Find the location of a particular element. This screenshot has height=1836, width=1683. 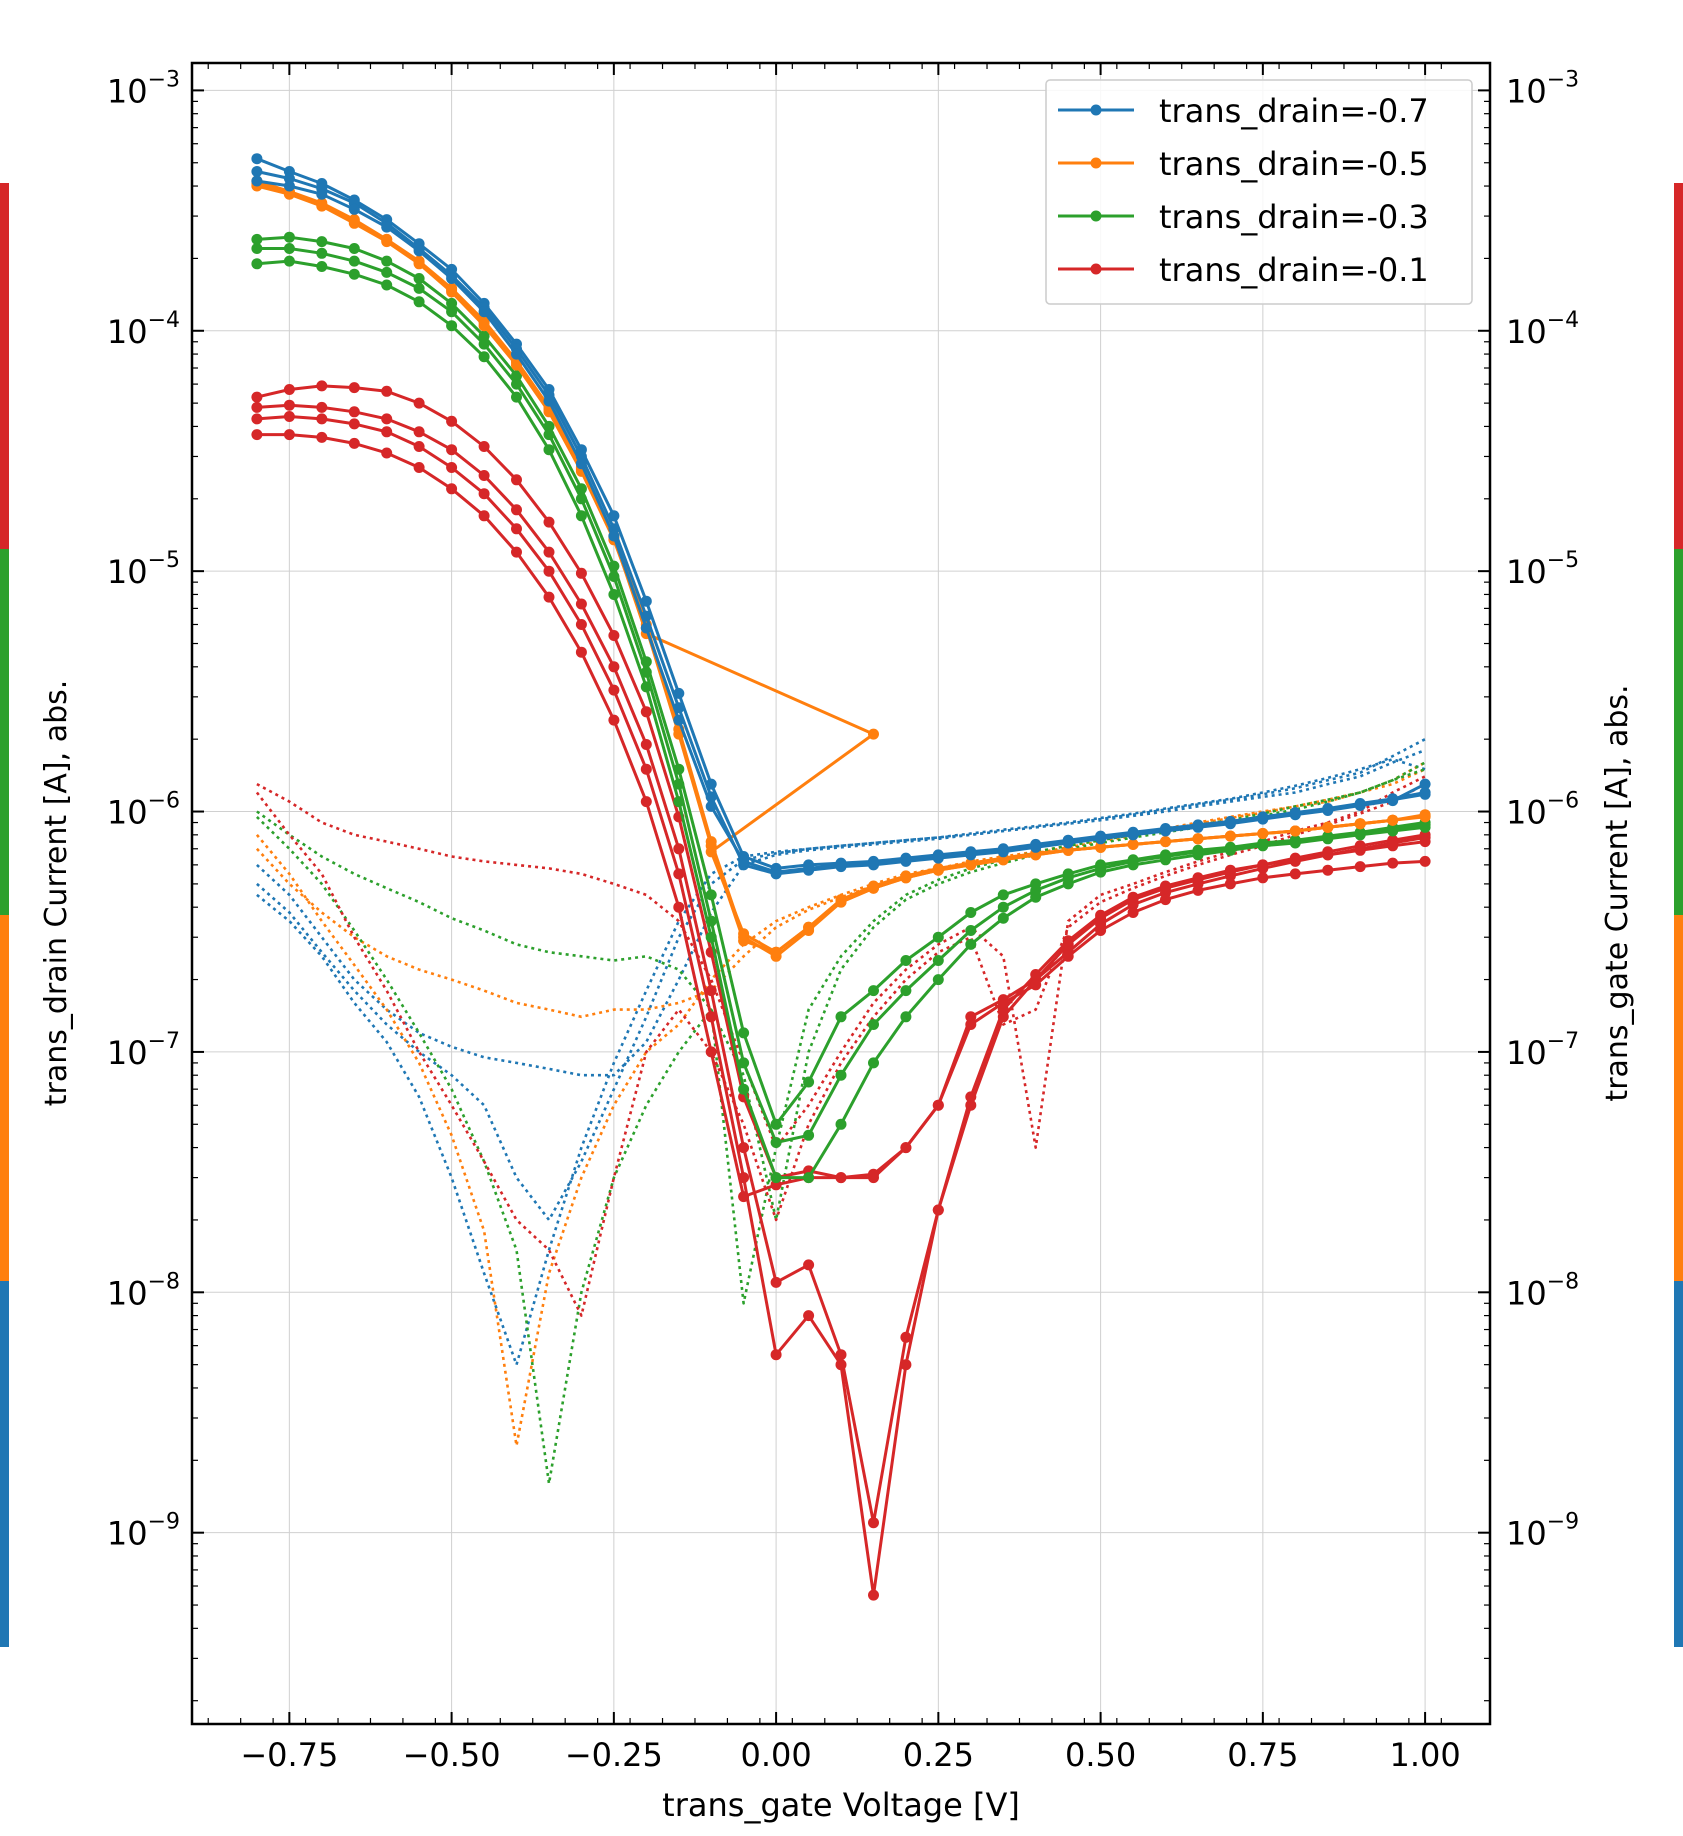

x-tick-label: 0.50 is located at coordinates (1100, 1755).